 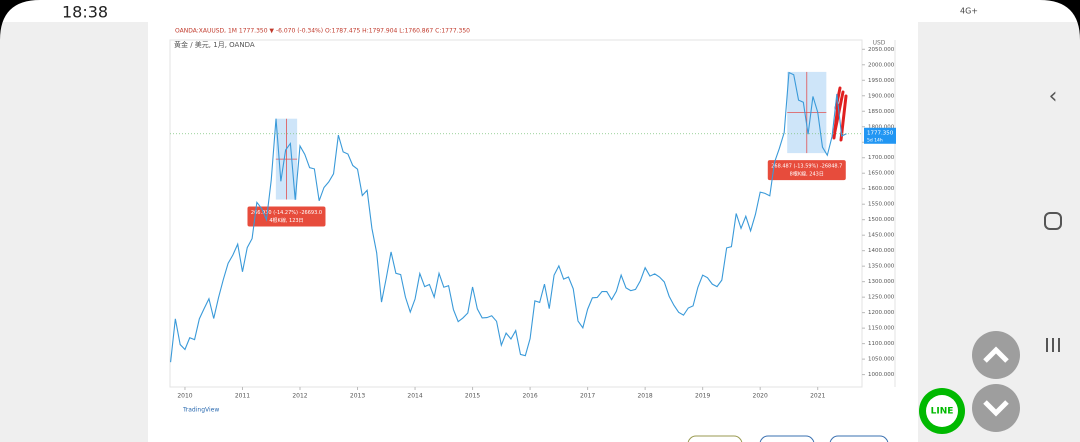 What do you see at coordinates (357, 396) in the screenshot?
I see `x-tick-label: 2013` at bounding box center [357, 396].